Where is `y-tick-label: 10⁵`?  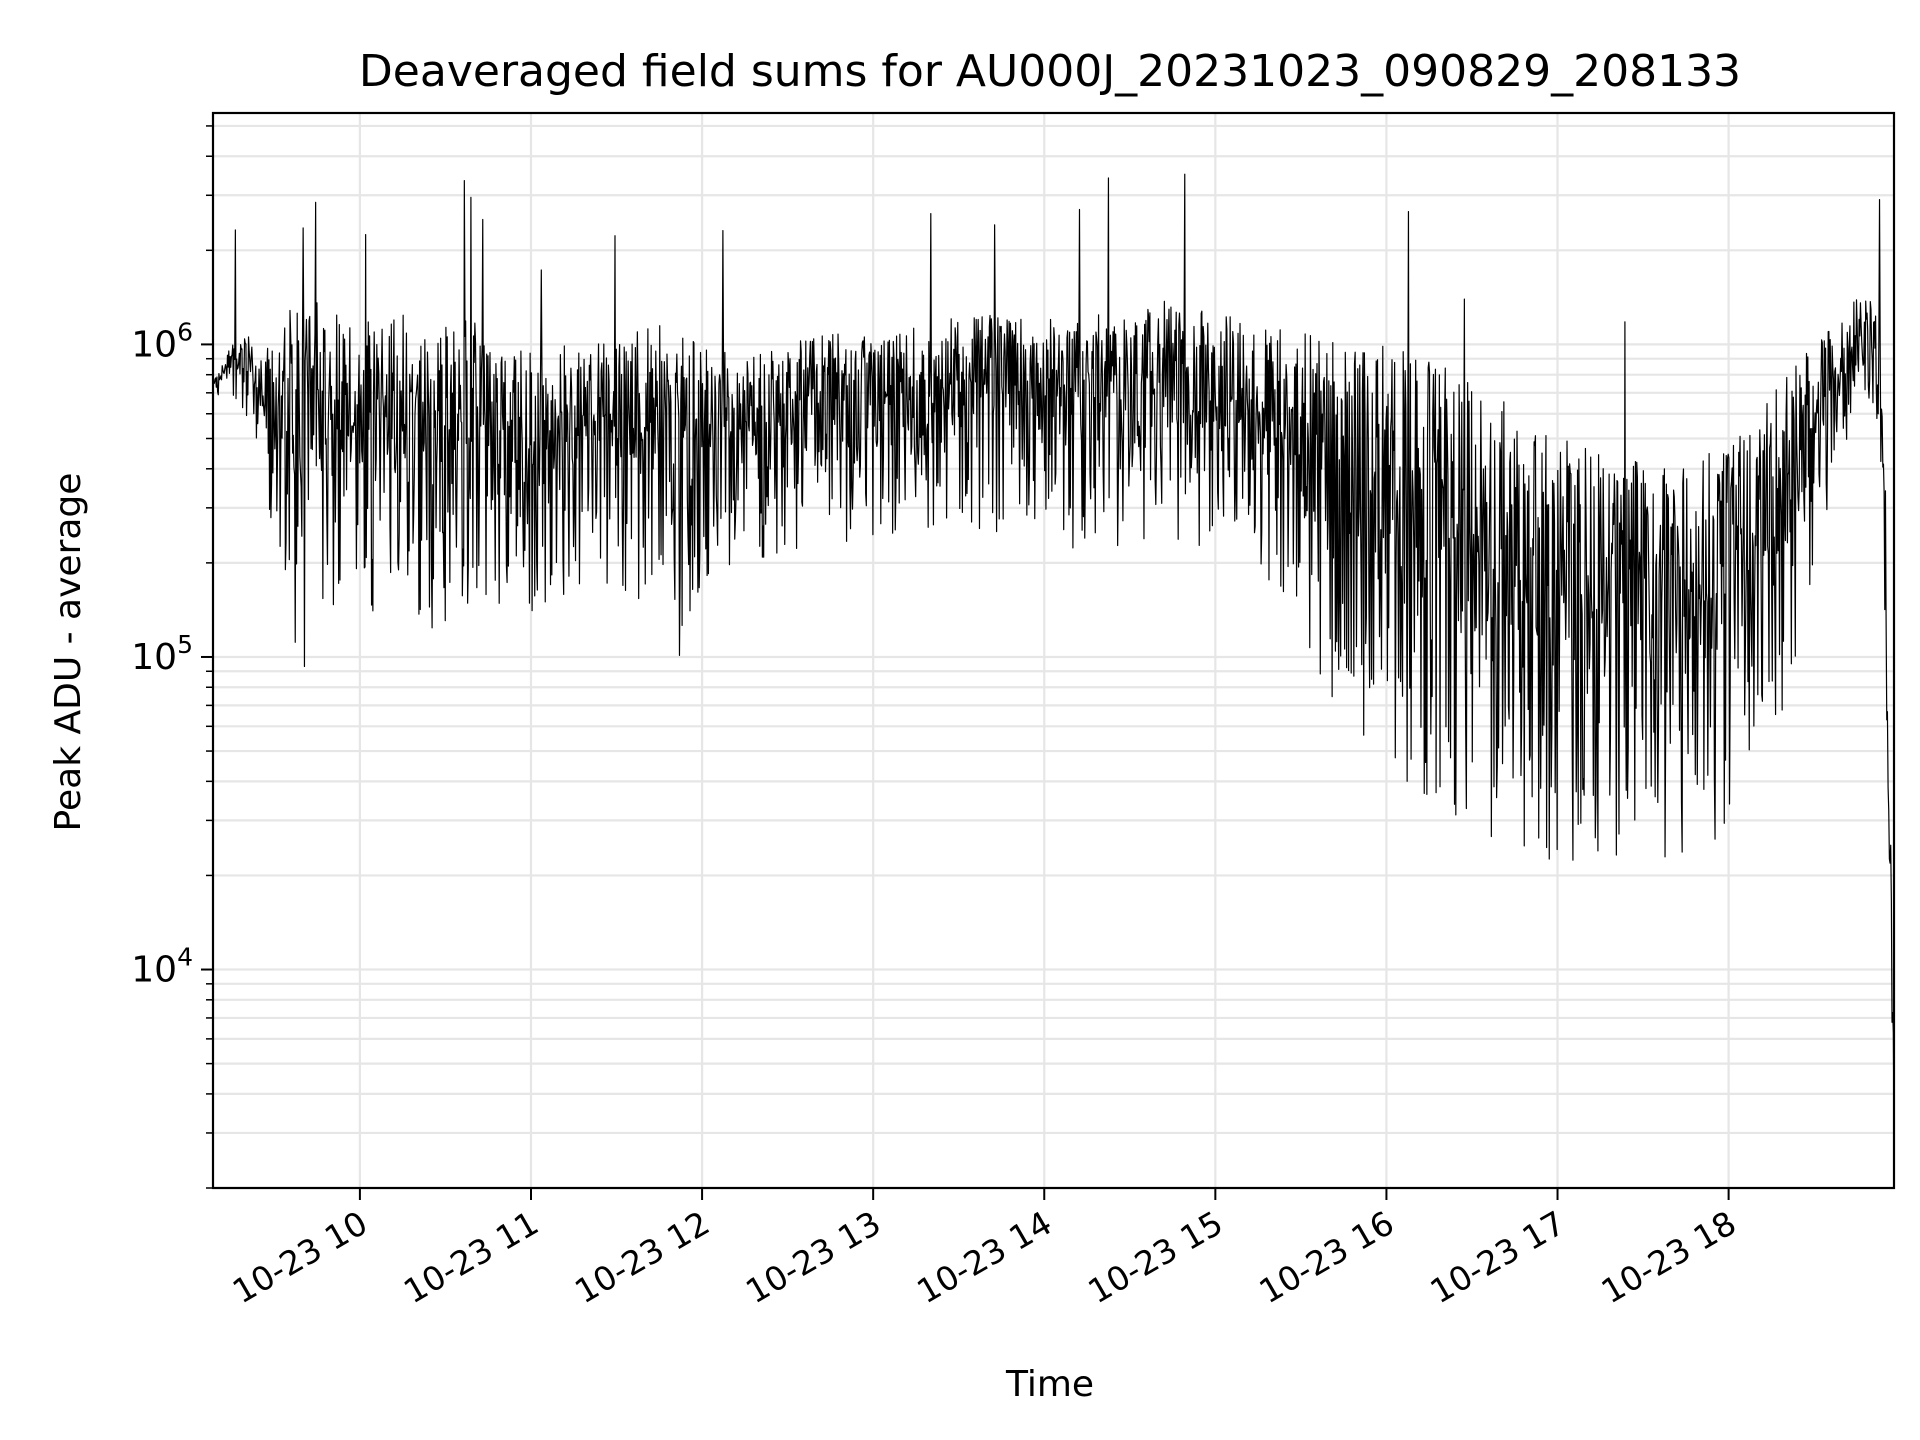
y-tick-label: 10⁵ is located at coordinates (162, 654).